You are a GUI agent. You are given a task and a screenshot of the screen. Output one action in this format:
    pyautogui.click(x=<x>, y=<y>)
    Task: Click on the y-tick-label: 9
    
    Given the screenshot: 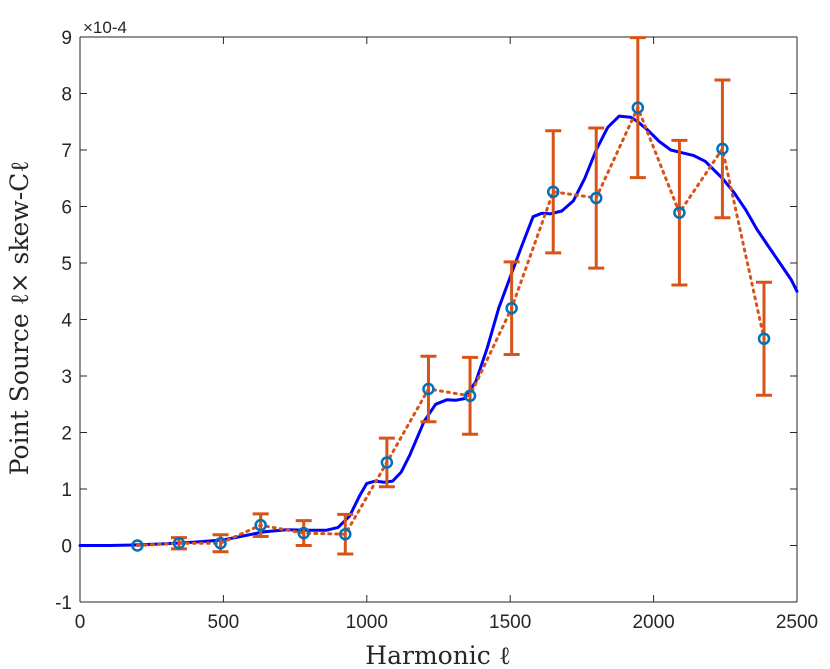 What is the action you would take?
    pyautogui.click(x=66, y=38)
    